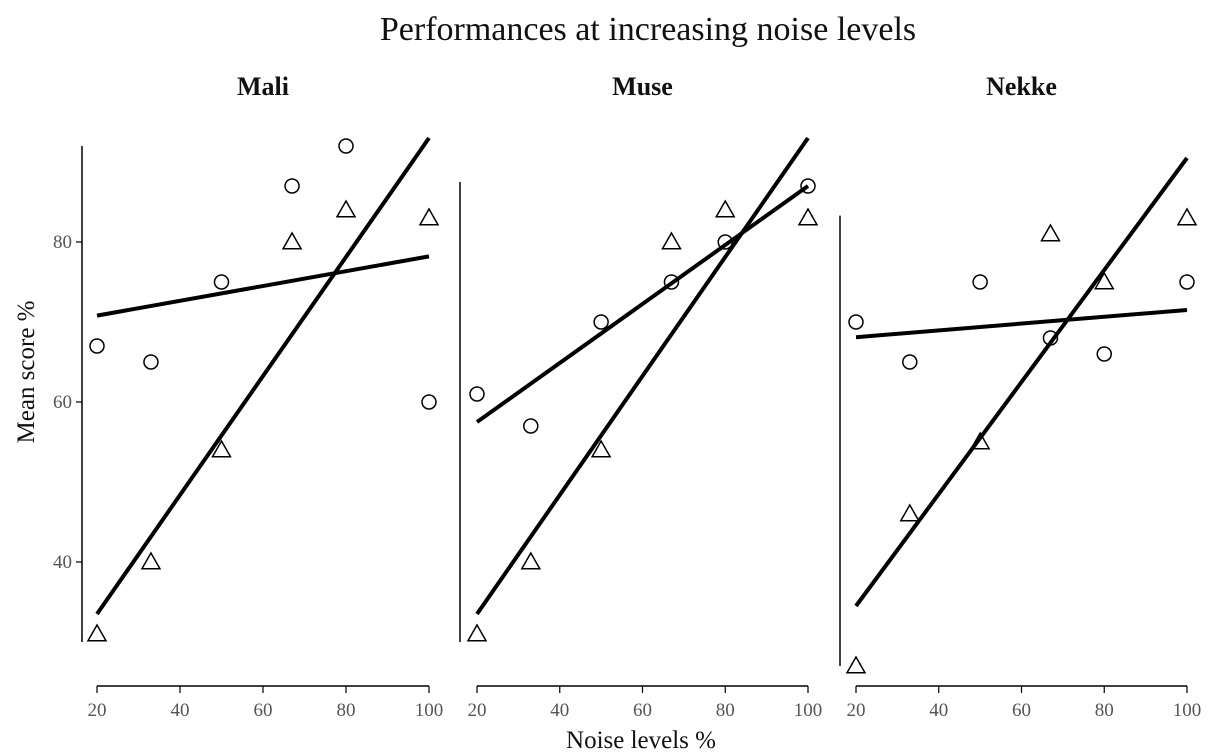 The image size is (1207, 754). I want to click on panel-title: Nekke, so click(1021, 86).